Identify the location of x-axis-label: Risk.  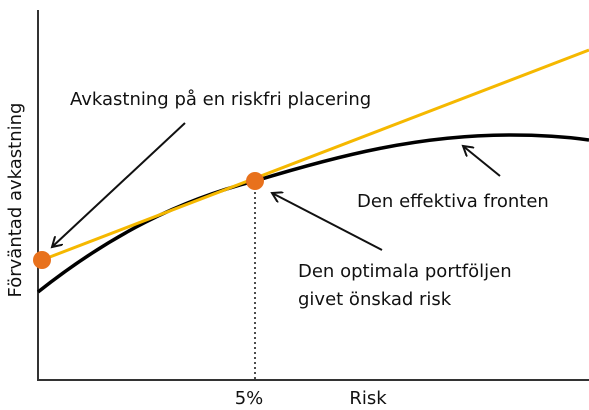
(368, 398).